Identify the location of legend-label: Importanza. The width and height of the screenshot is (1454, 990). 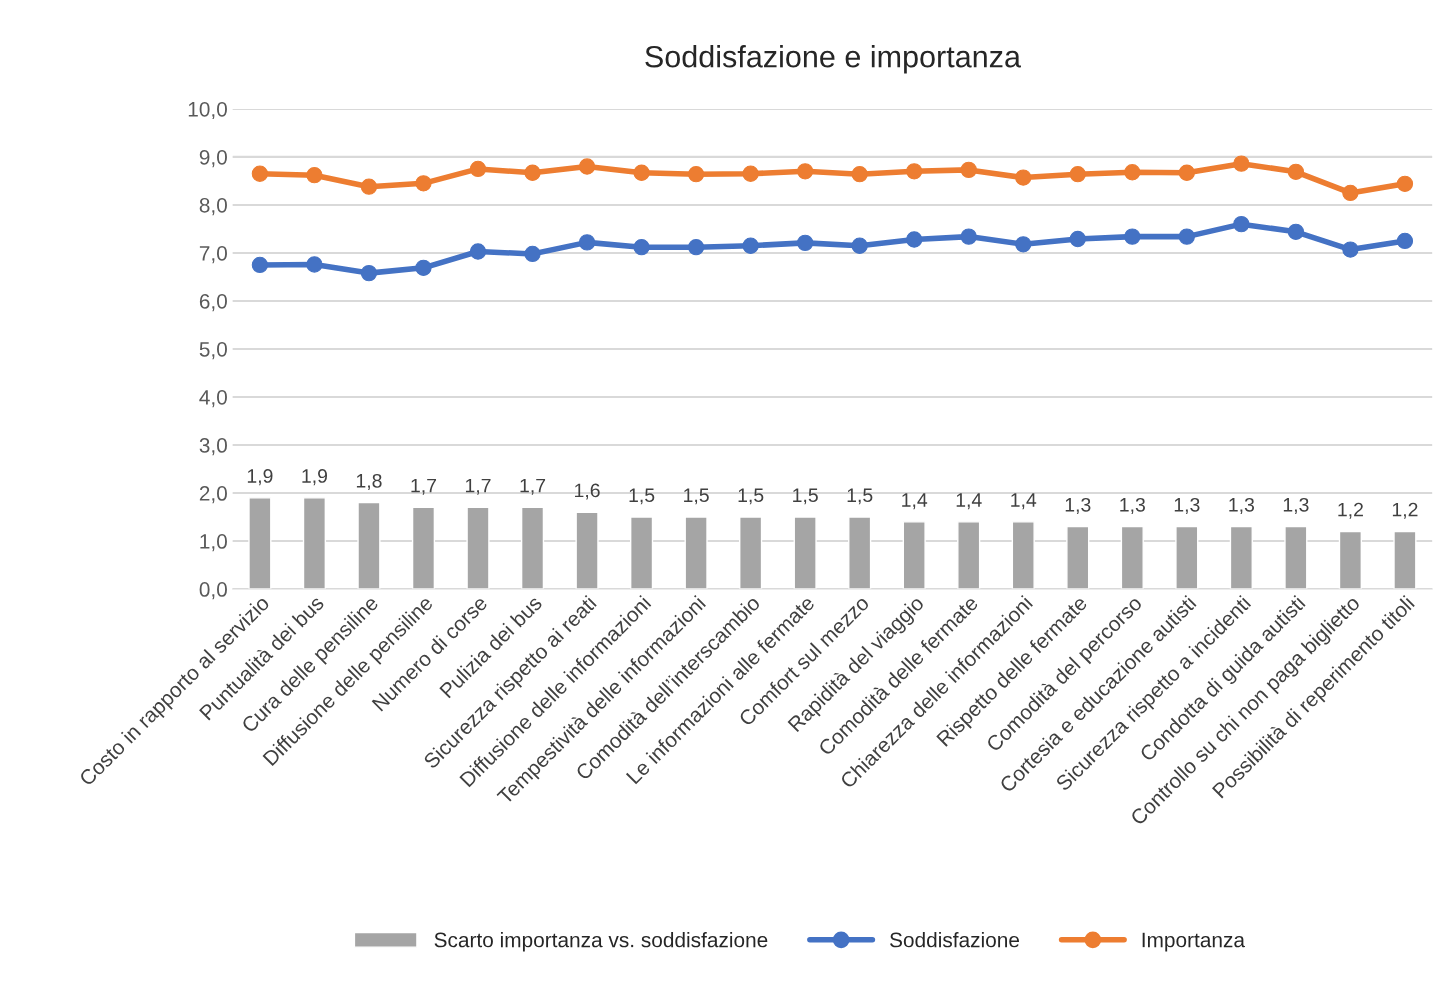
(1193, 942).